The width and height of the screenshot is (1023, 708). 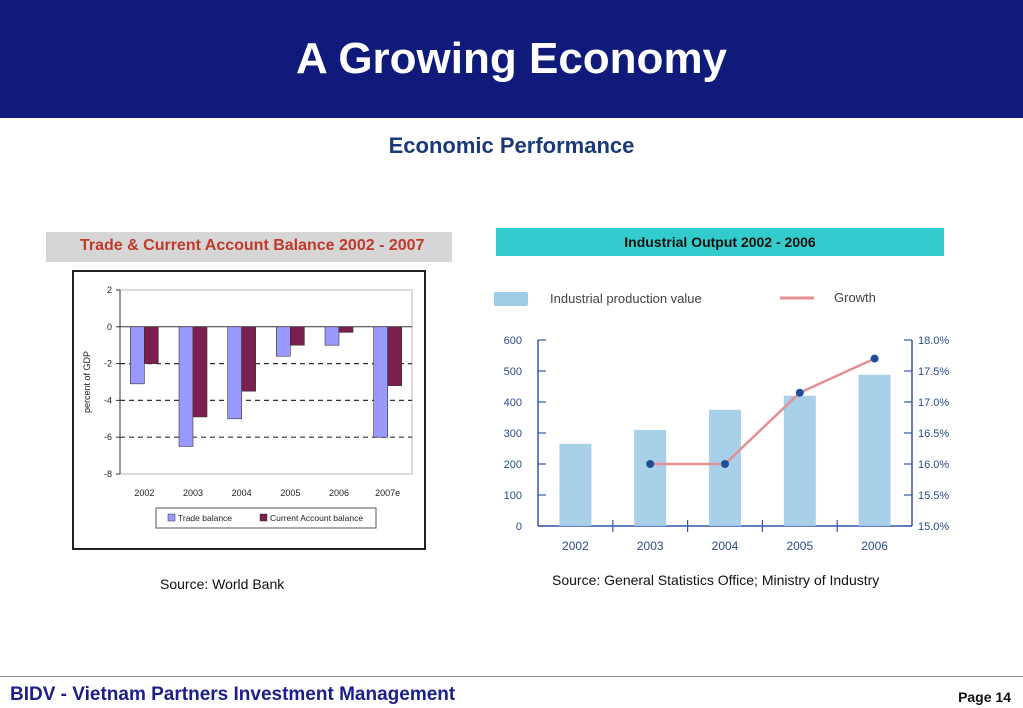 I want to click on y-tick-label: -2, so click(x=108, y=364).